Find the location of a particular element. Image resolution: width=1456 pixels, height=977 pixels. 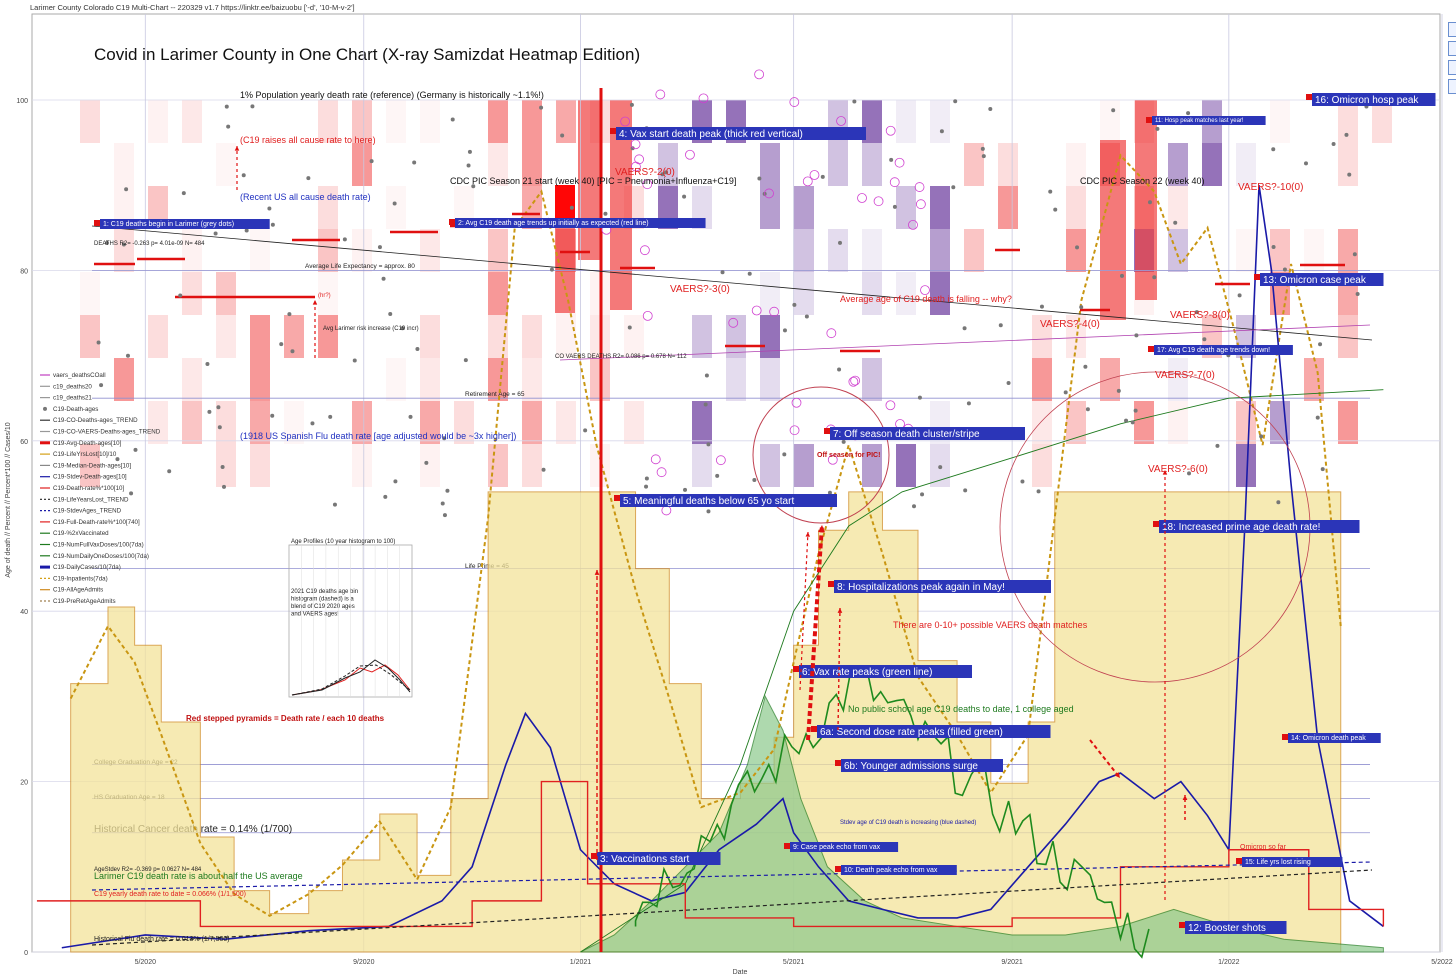

chart-annotation: CDC PIC Season 22 (week 40) is located at coordinates (1142, 181).